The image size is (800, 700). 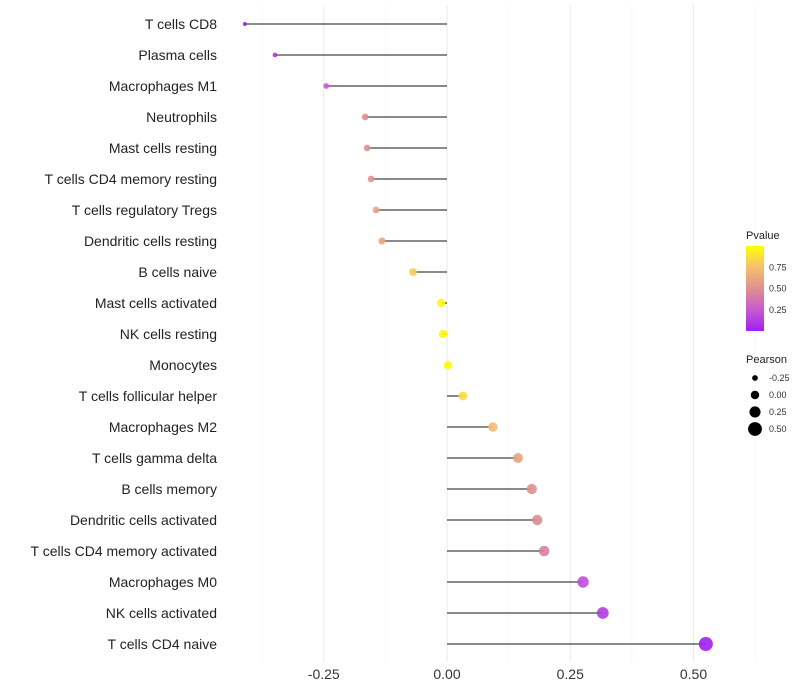 What do you see at coordinates (163, 427) in the screenshot?
I see `y-tick-label: Macrophages M2` at bounding box center [163, 427].